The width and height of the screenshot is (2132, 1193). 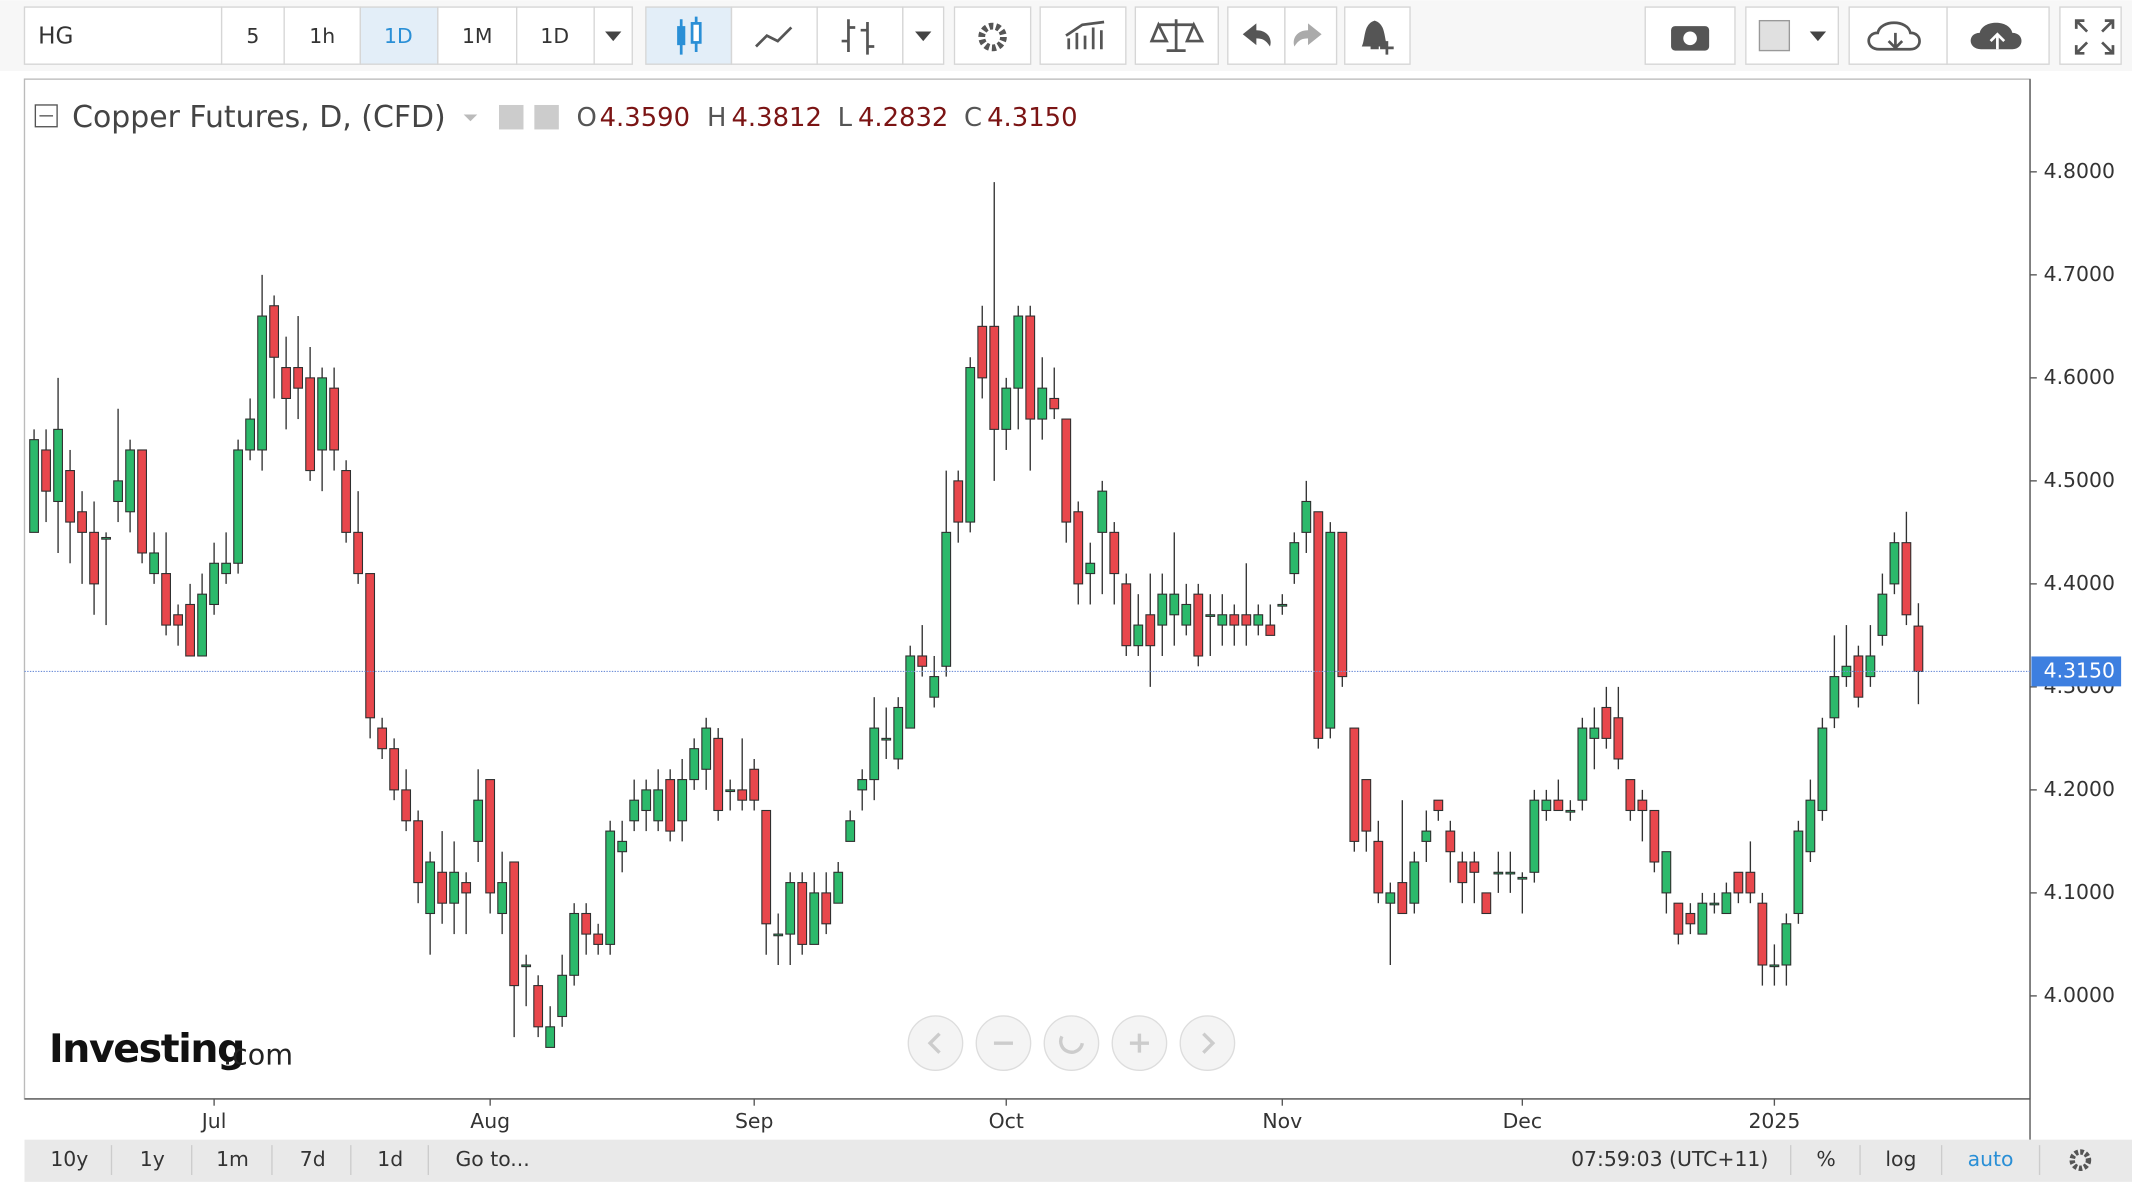 What do you see at coordinates (390, 1159) in the screenshot?
I see `range-button: 1d` at bounding box center [390, 1159].